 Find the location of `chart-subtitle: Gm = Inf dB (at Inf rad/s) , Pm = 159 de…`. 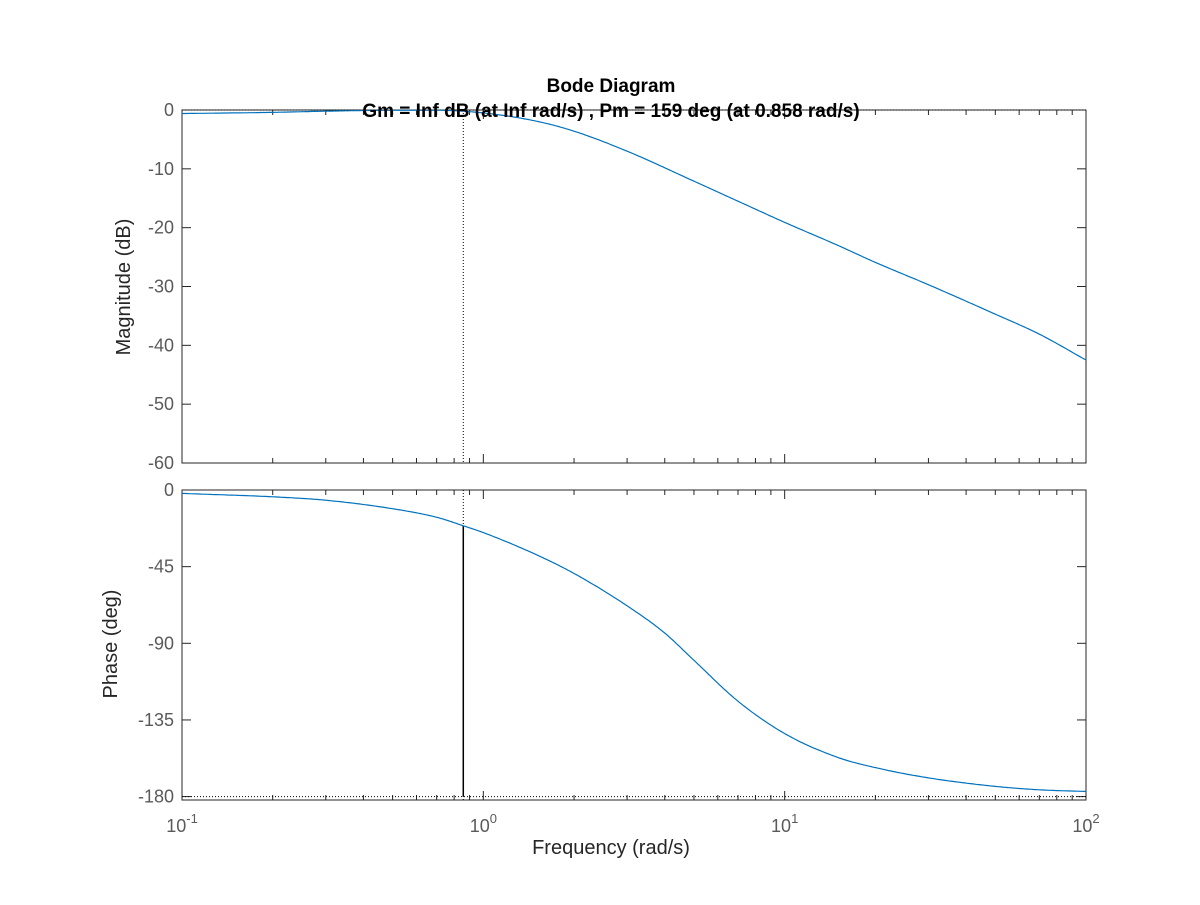

chart-subtitle: Gm = Inf dB (at Inf rad/s) , Pm = 159 de… is located at coordinates (610, 111).